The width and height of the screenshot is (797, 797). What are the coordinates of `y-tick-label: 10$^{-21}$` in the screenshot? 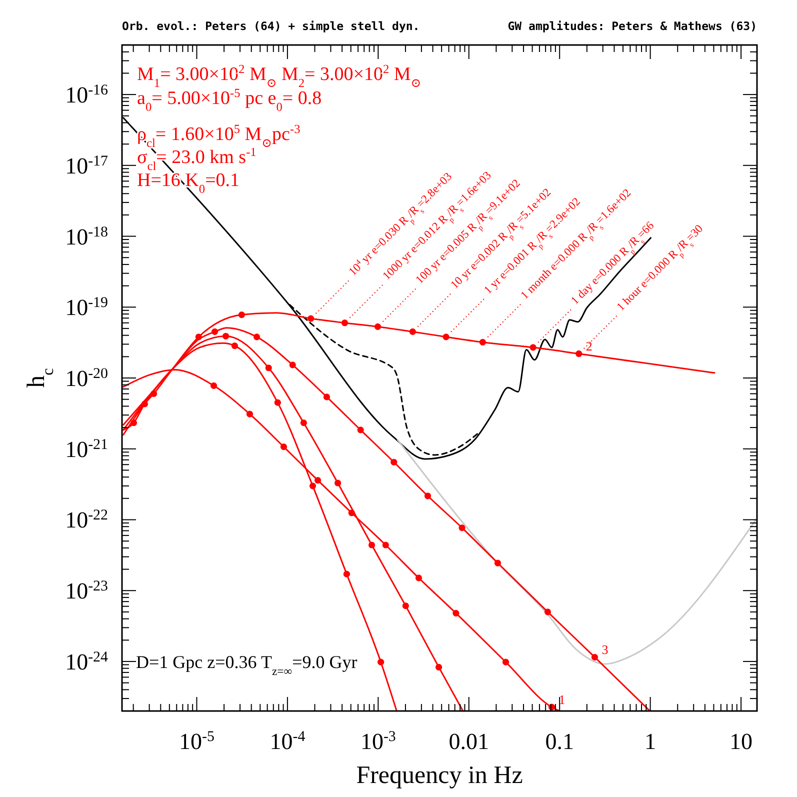 It's located at (86, 449).